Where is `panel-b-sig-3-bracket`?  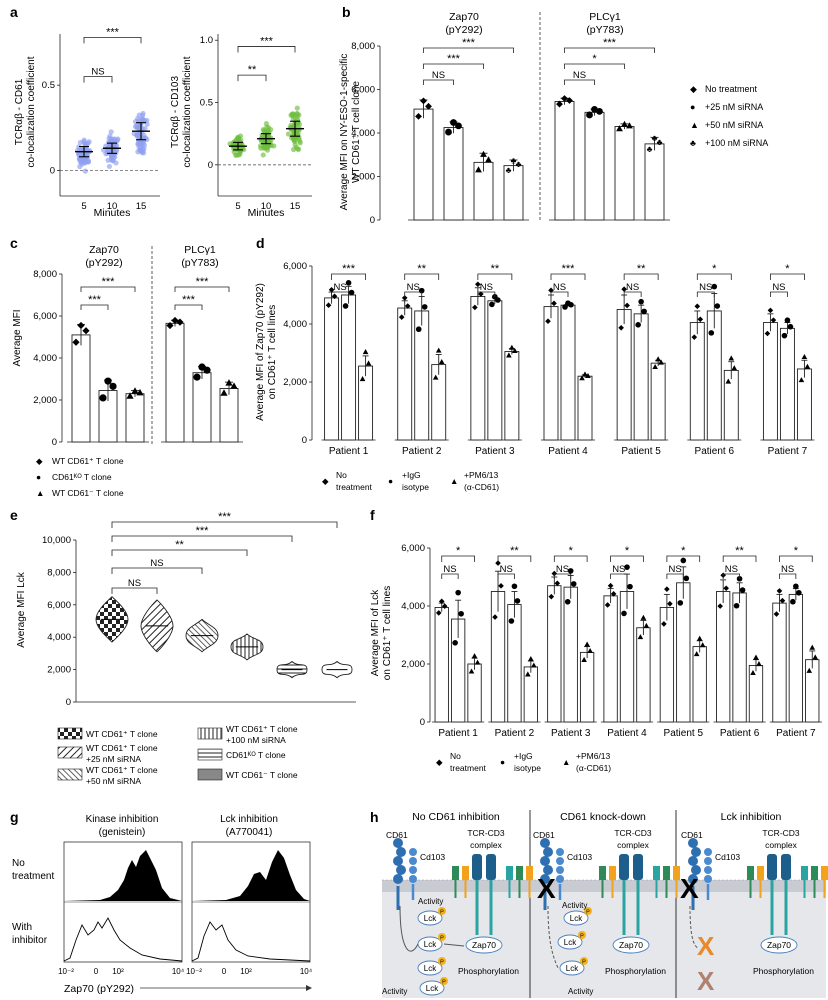 panel-b-sig-3-bracket is located at coordinates (579, 82).